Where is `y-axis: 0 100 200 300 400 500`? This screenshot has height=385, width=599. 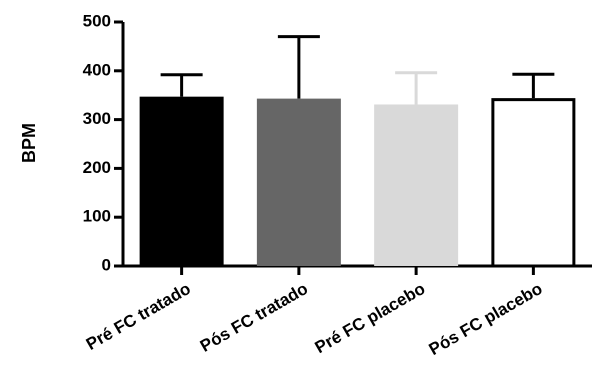
y-axis: 0 100 200 300 400 500 is located at coordinates (104, 142).